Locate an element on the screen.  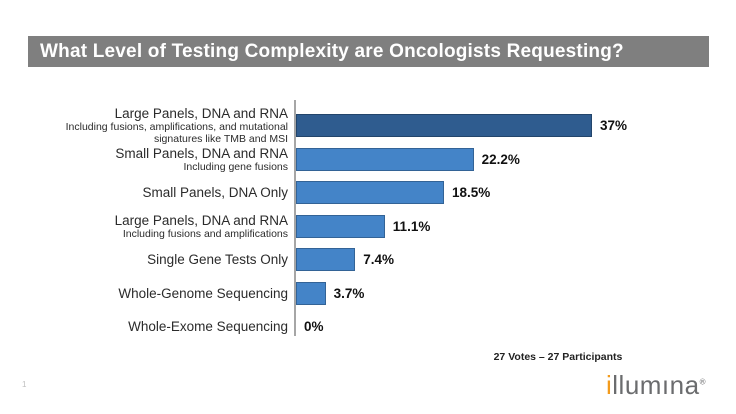
category-label: Small Panels, DNA and RNA is located at coordinates (201, 153).